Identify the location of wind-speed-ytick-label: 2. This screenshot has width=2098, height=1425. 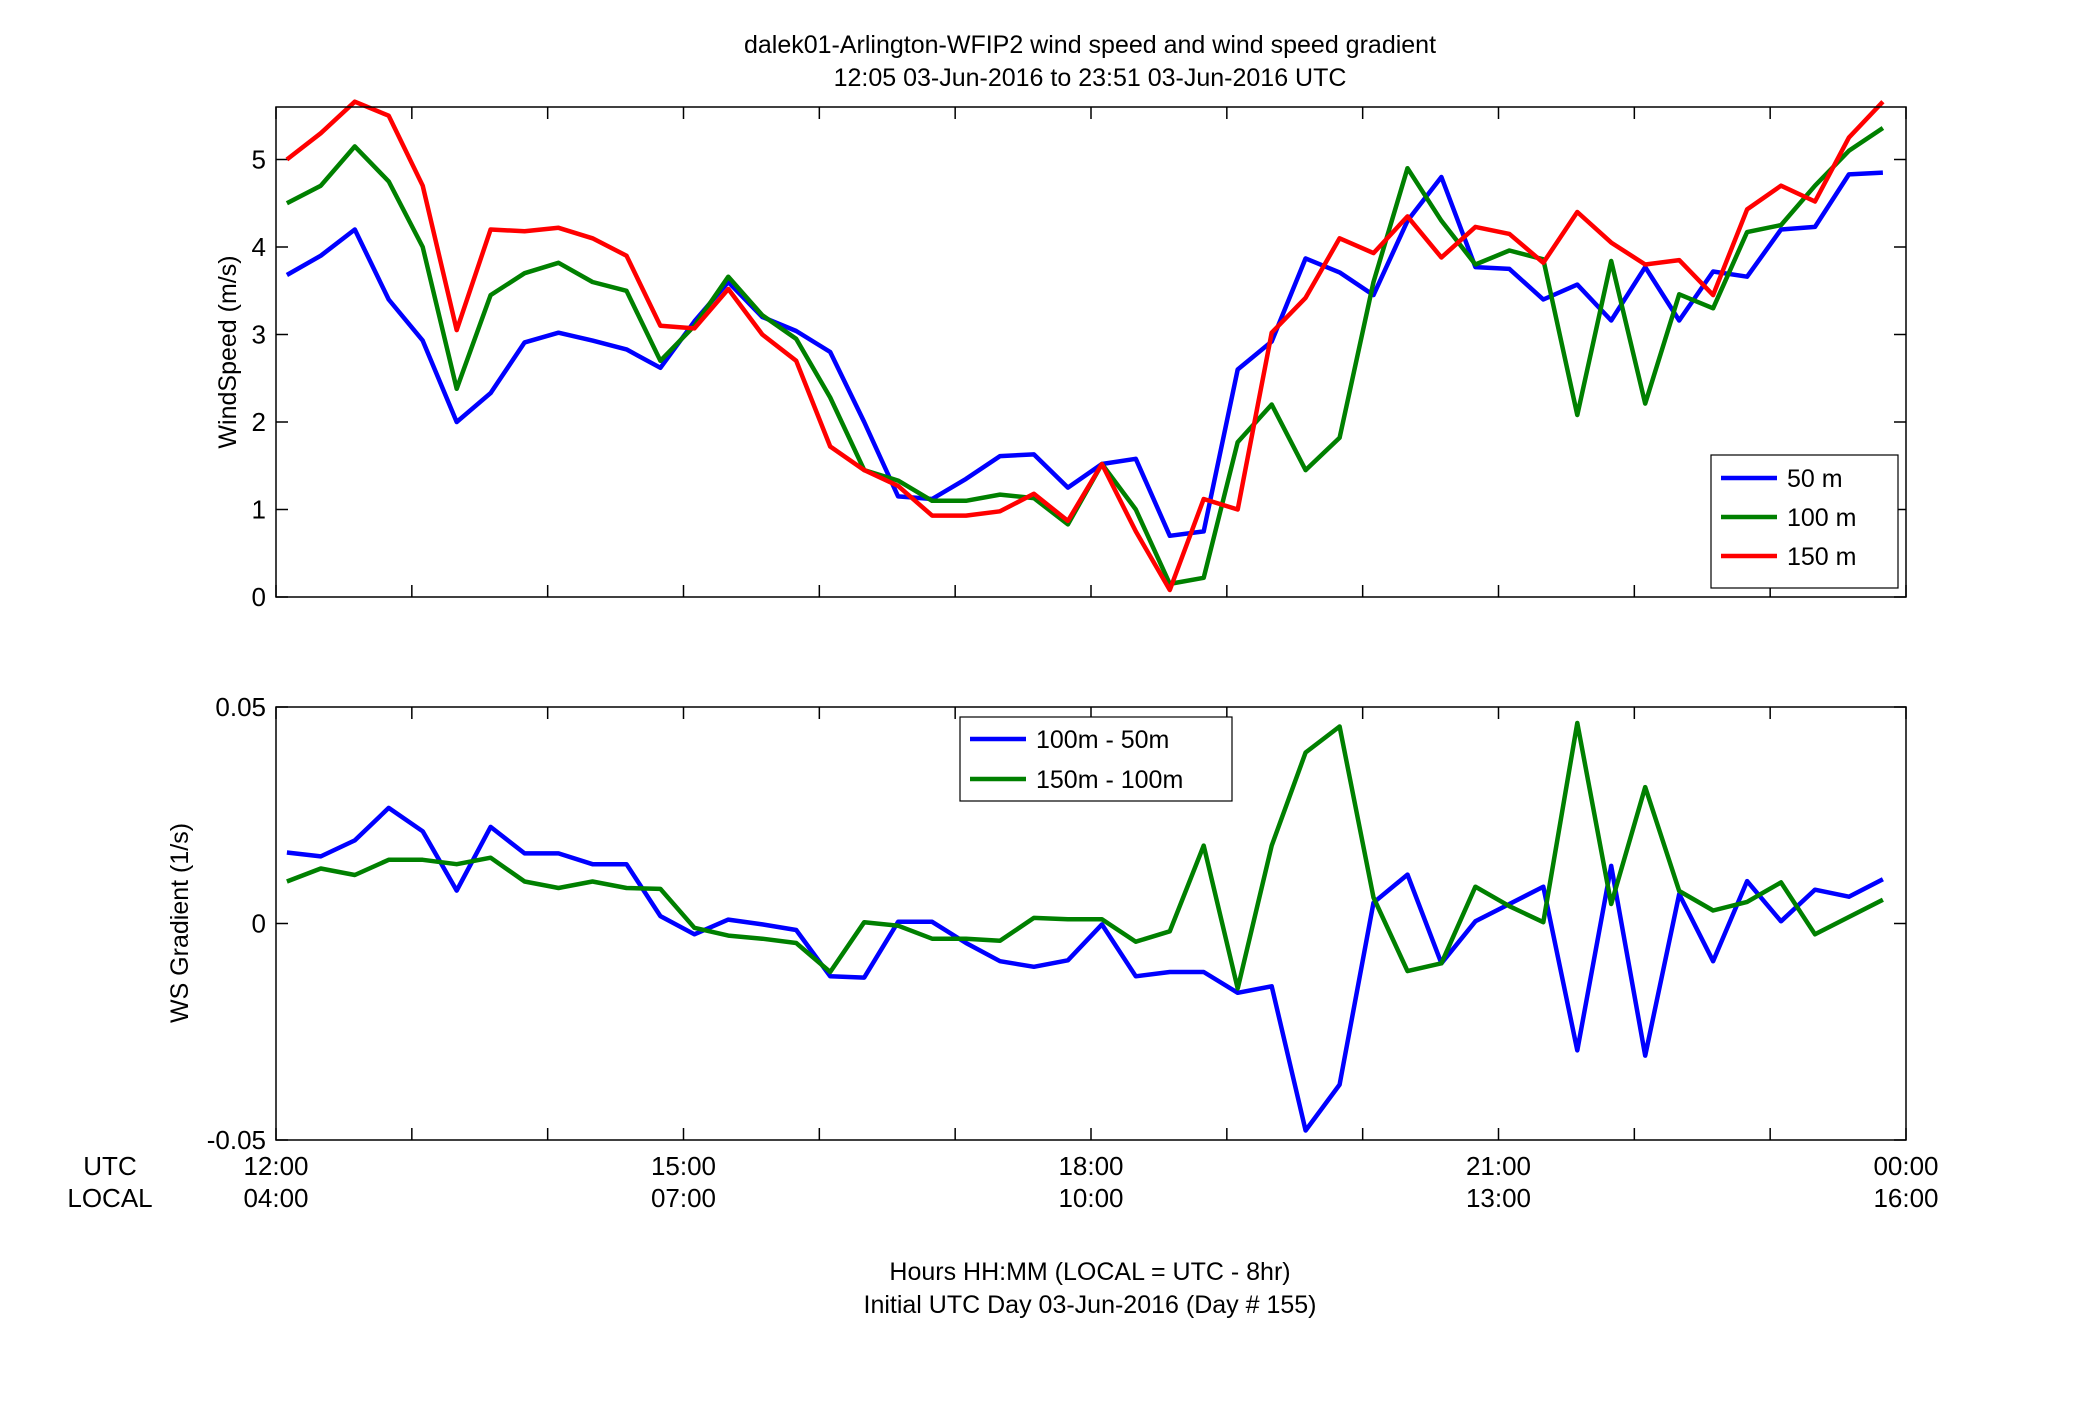
(259, 422).